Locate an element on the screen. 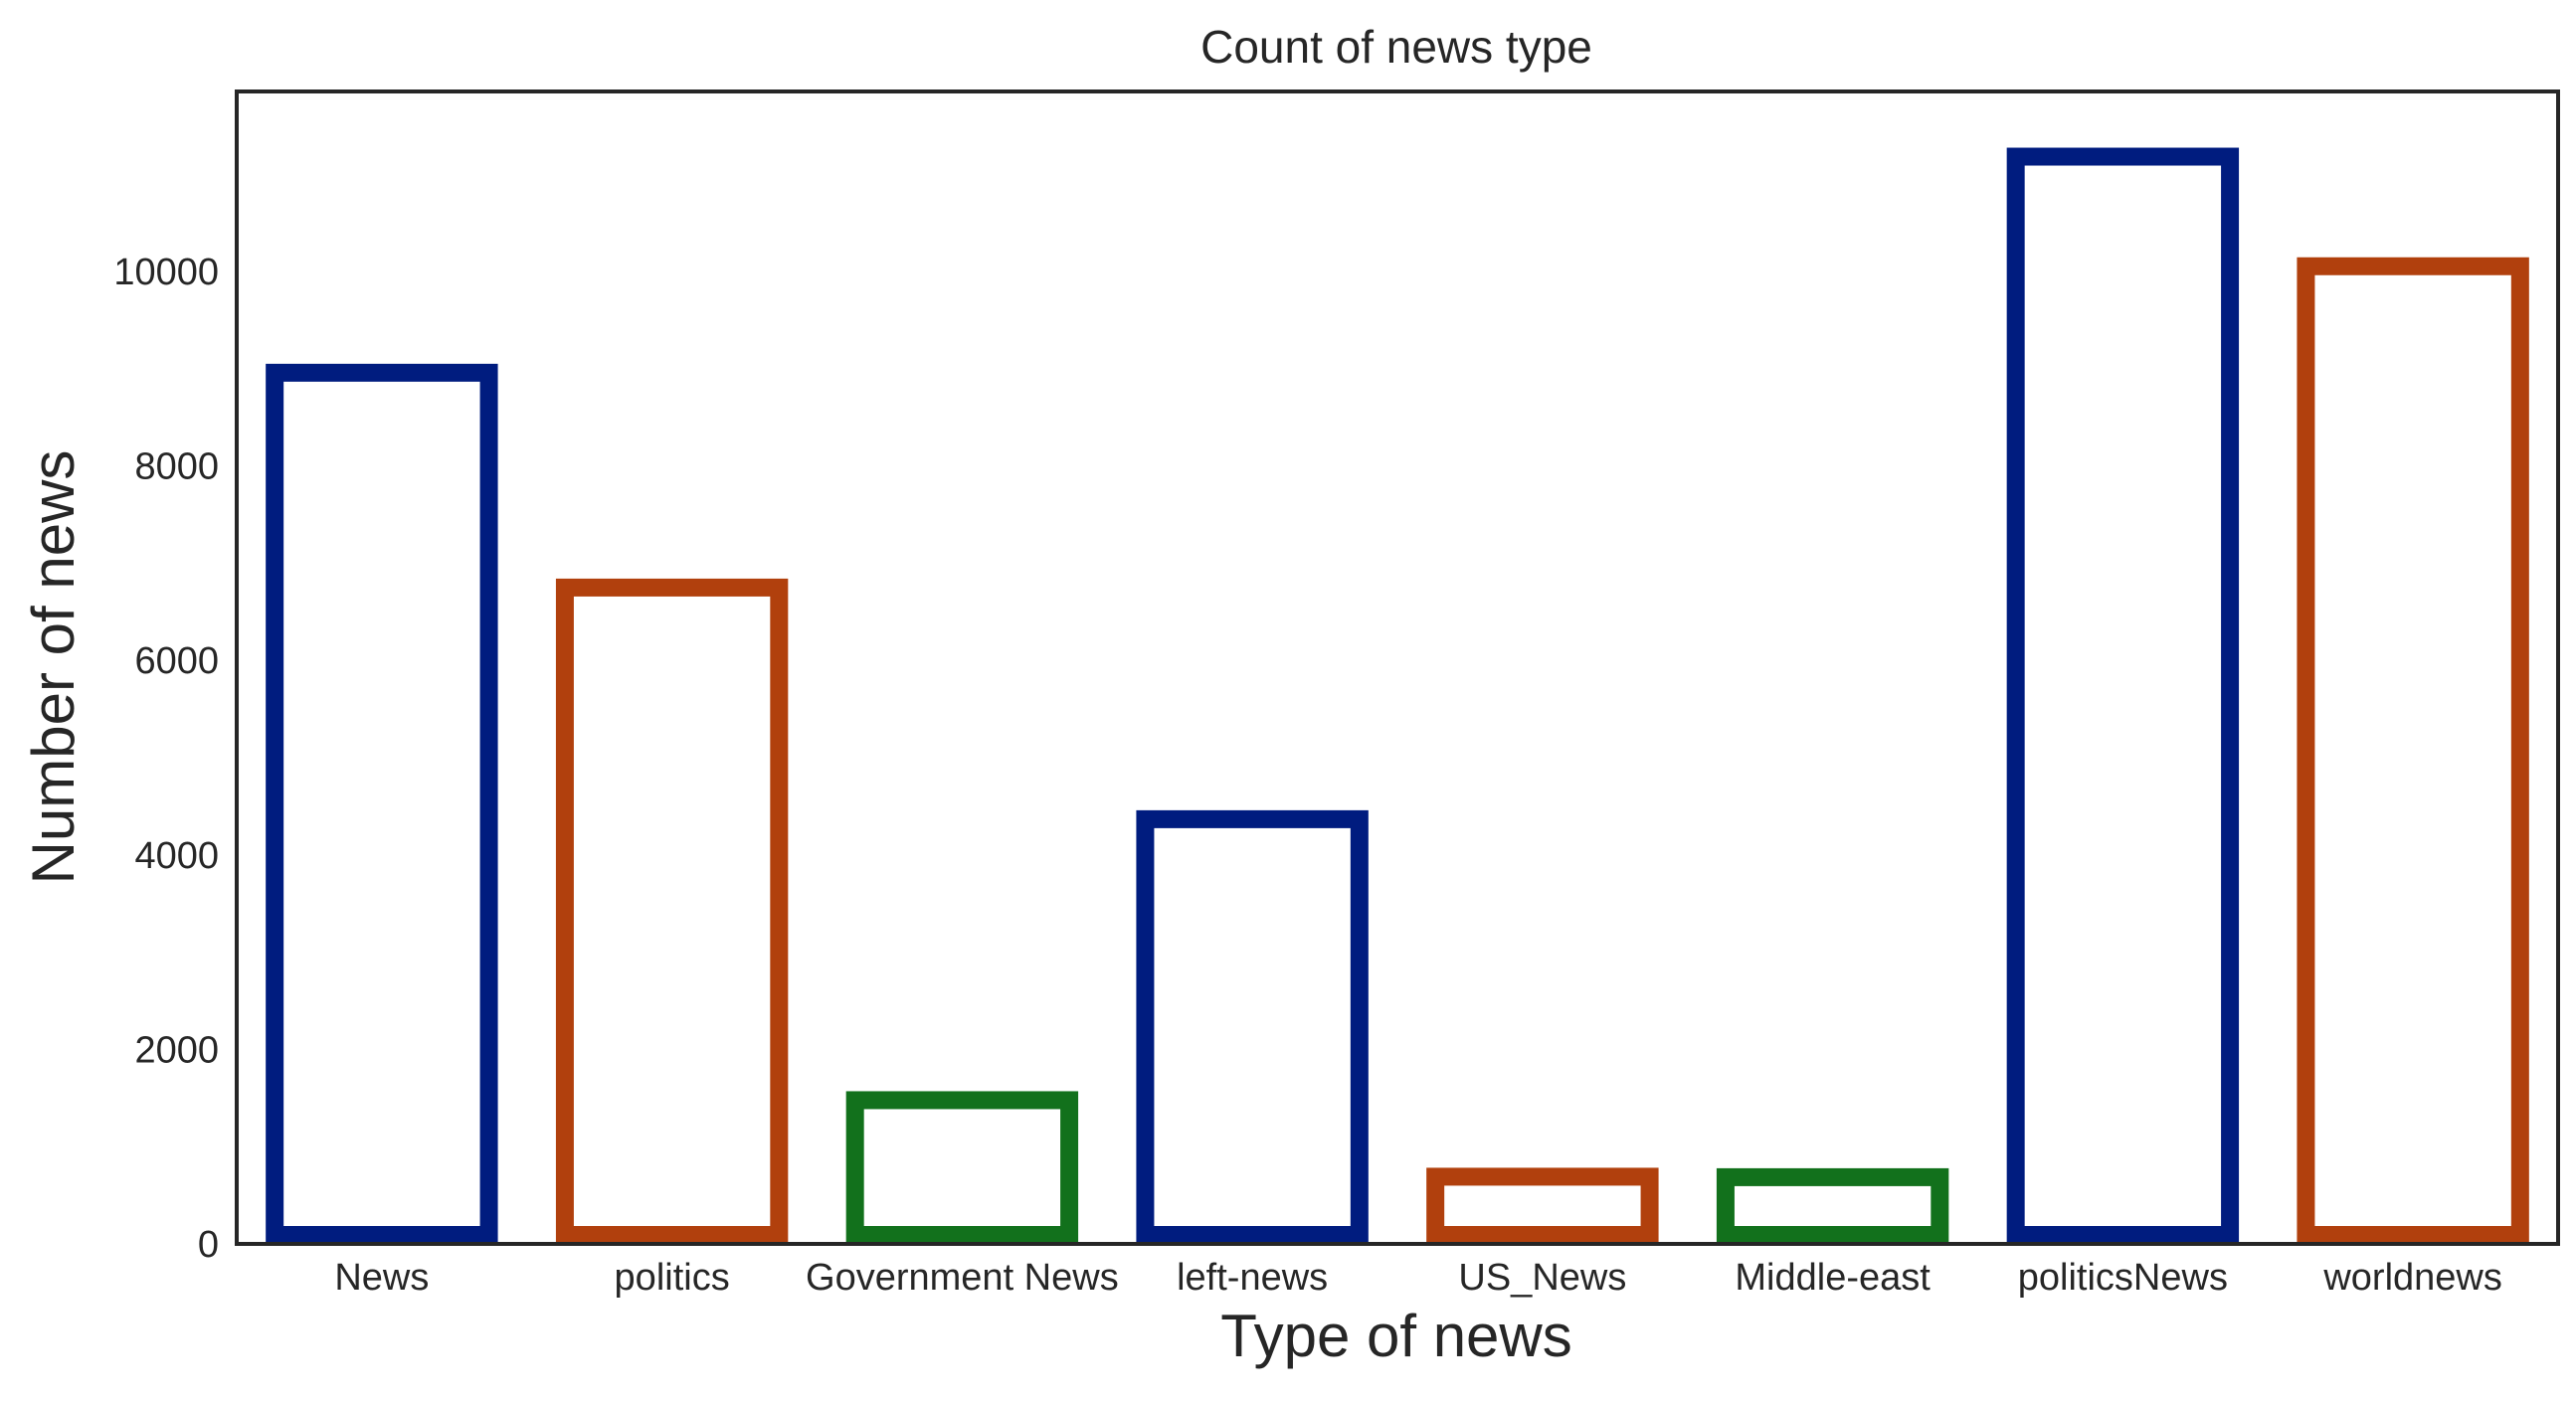  y-tick-label: 6000 is located at coordinates (176, 661).